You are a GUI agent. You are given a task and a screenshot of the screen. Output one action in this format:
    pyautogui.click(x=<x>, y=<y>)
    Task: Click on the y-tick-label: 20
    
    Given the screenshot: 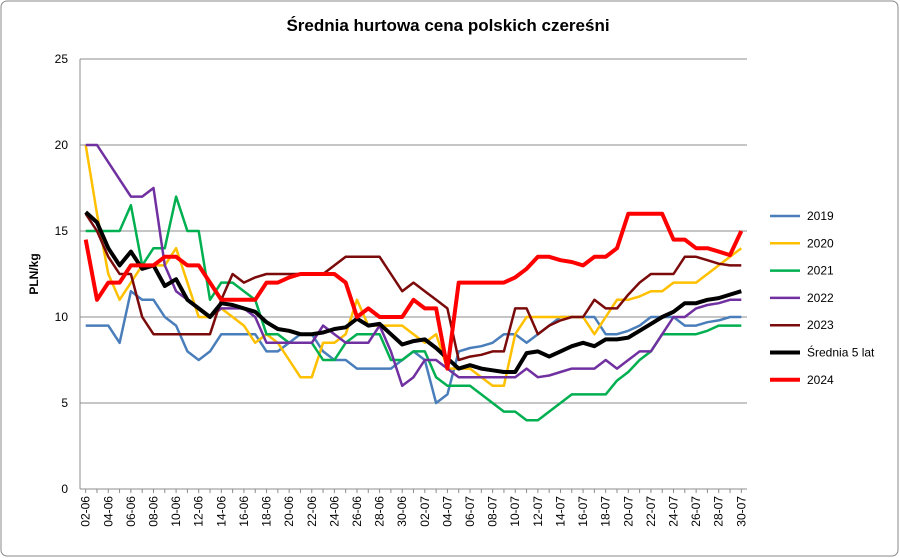 What is the action you would take?
    pyautogui.click(x=62, y=145)
    